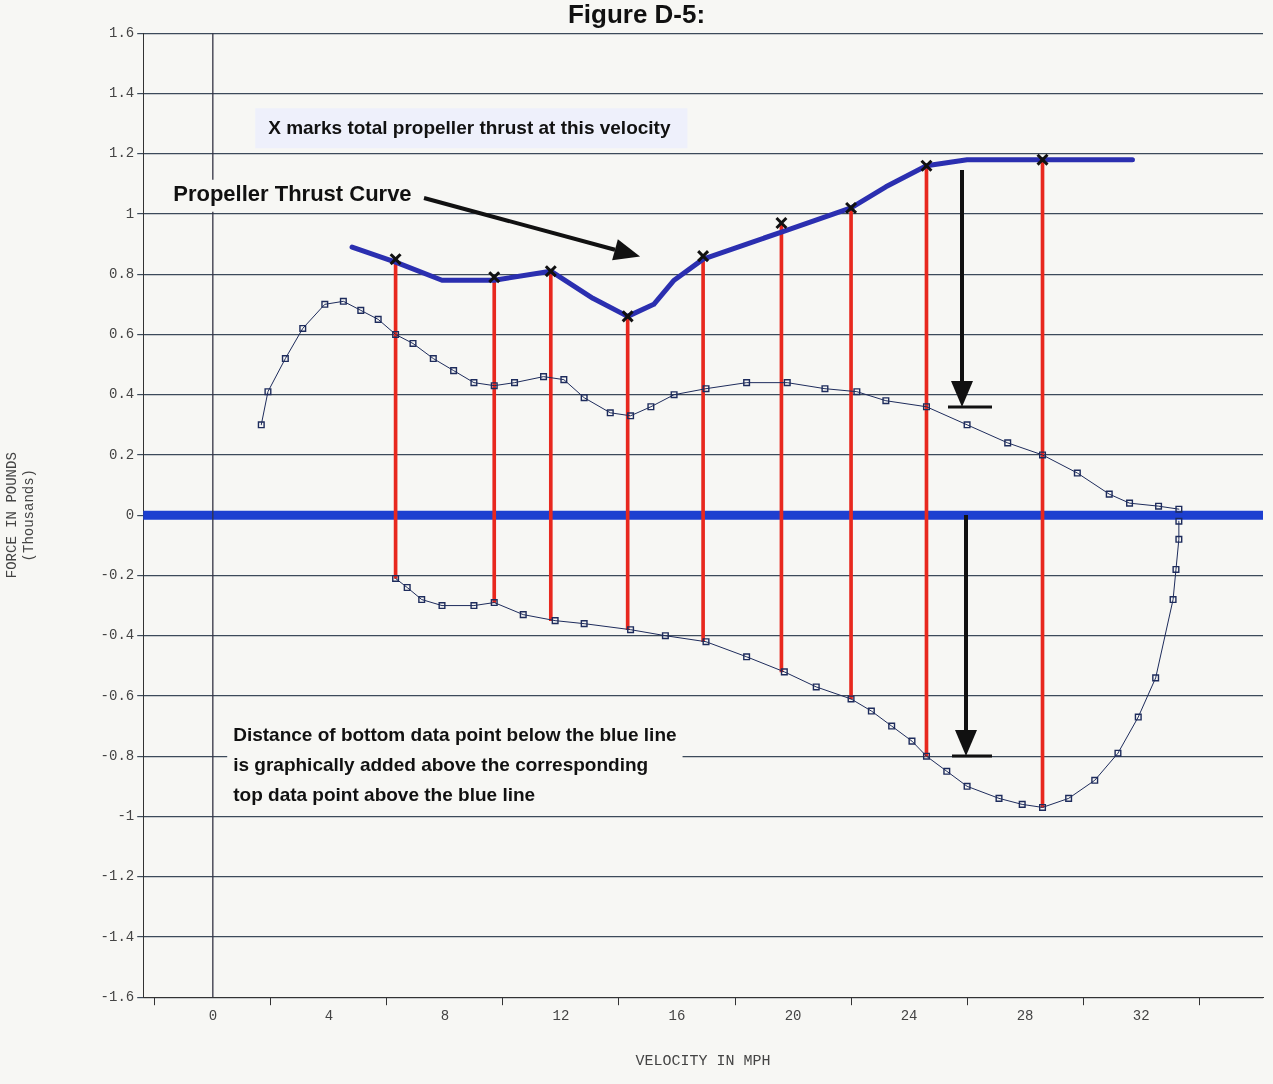  I want to click on y-tick-label: 1, so click(130, 213).